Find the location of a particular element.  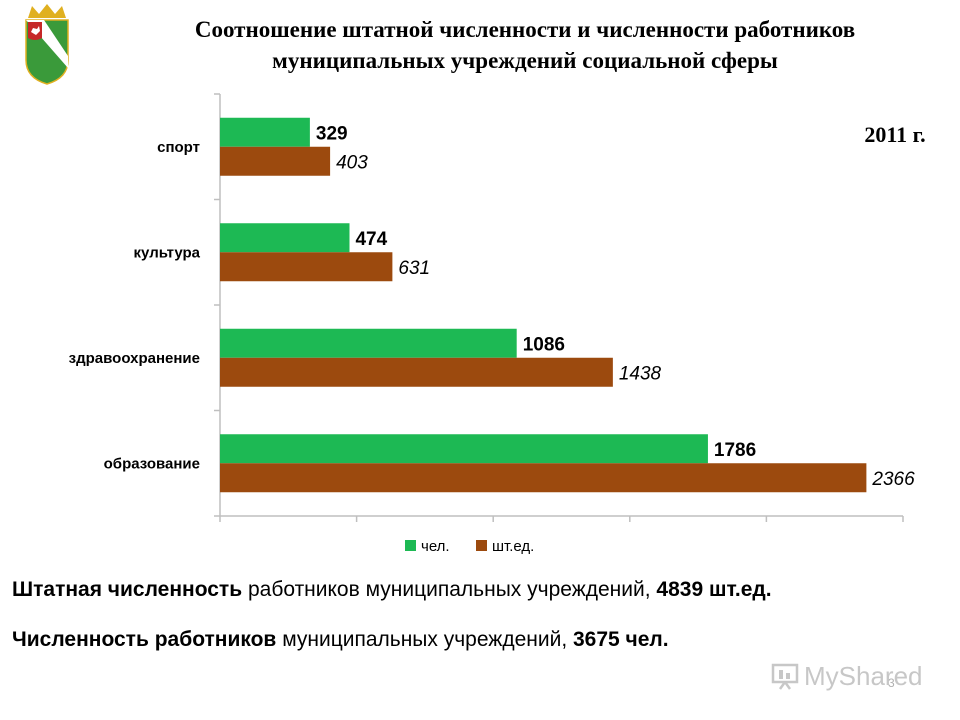

summary-1-value: 4839 шт.ед. is located at coordinates (714, 589).